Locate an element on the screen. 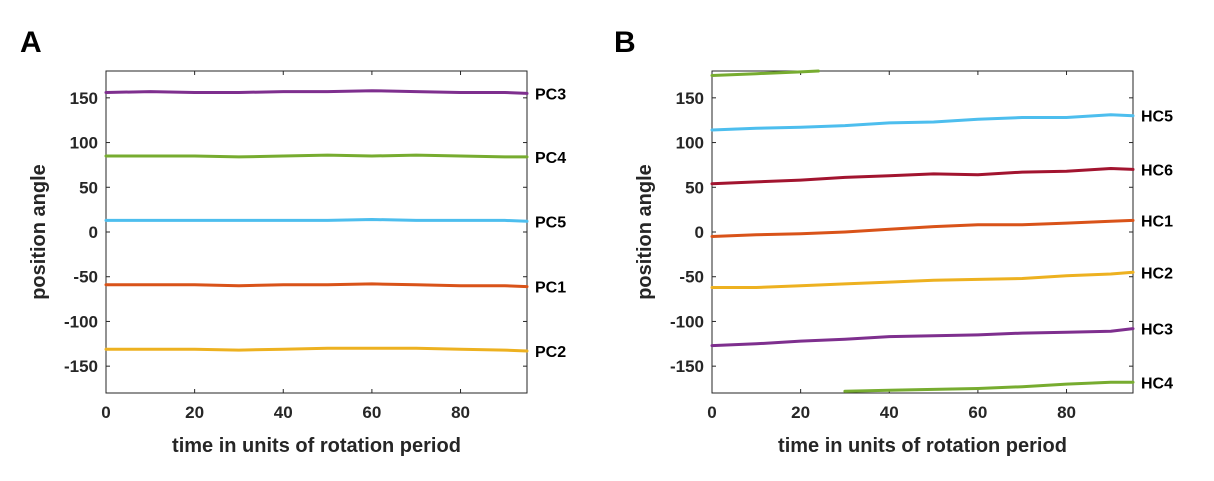 The image size is (1214, 481). series-label-hc3: HC3 is located at coordinates (1157, 330).